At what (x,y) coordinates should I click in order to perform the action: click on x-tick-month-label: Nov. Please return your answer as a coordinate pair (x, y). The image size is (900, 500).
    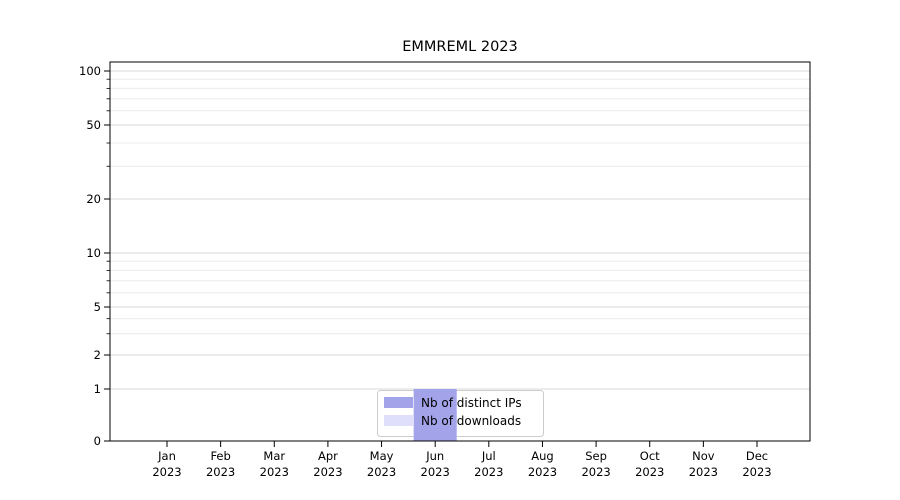
    Looking at the image, I should click on (703, 456).